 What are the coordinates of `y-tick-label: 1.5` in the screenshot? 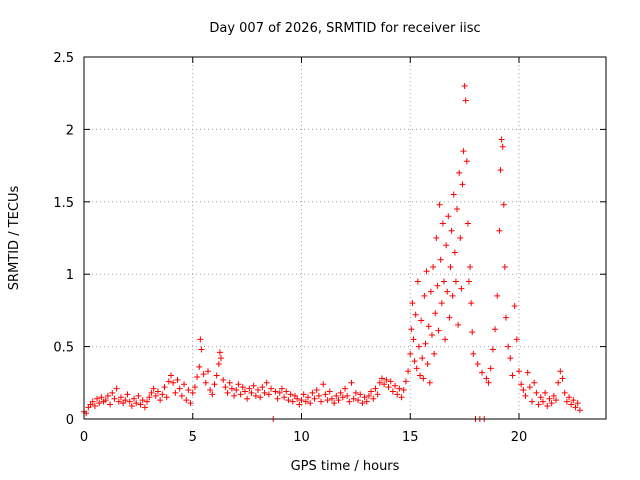 It's located at (63, 203).